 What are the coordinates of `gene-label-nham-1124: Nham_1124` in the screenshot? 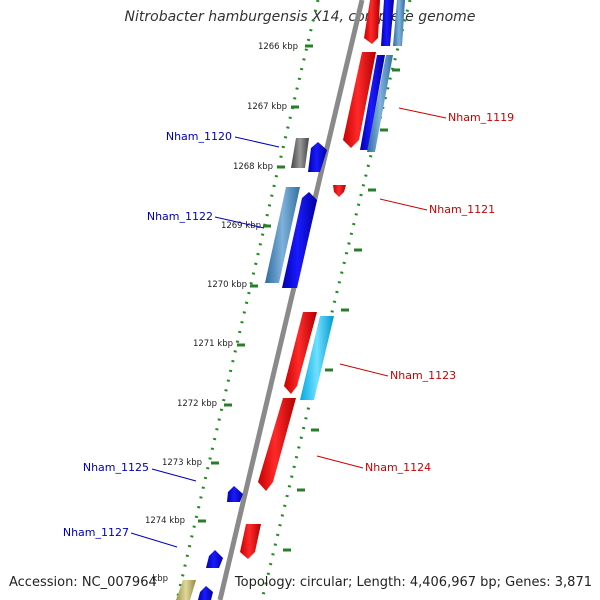 It's located at (398, 467).